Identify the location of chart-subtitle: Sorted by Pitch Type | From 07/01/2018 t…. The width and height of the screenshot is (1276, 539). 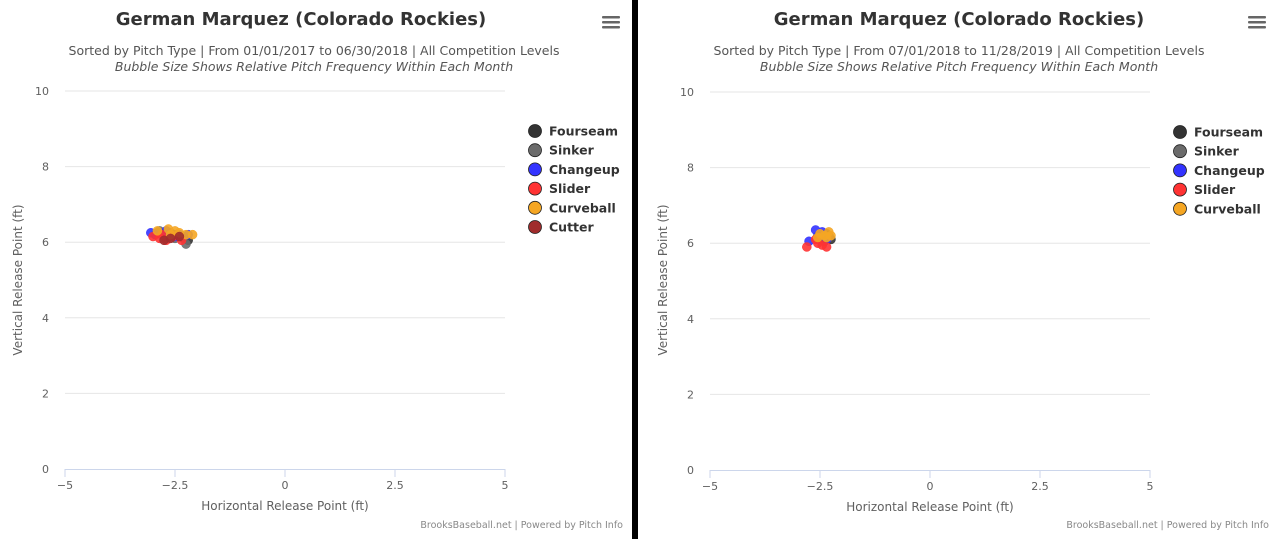
(959, 50).